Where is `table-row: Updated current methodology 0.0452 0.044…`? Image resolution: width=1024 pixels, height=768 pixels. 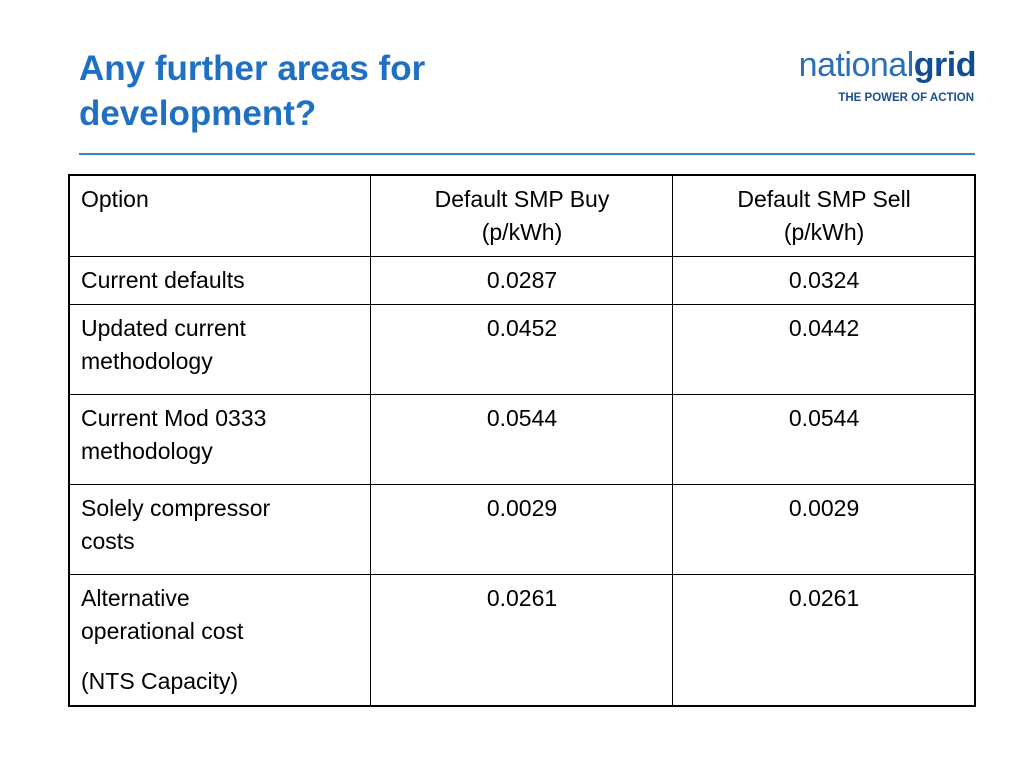 table-row: Updated current methodology 0.0452 0.044… is located at coordinates (522, 349).